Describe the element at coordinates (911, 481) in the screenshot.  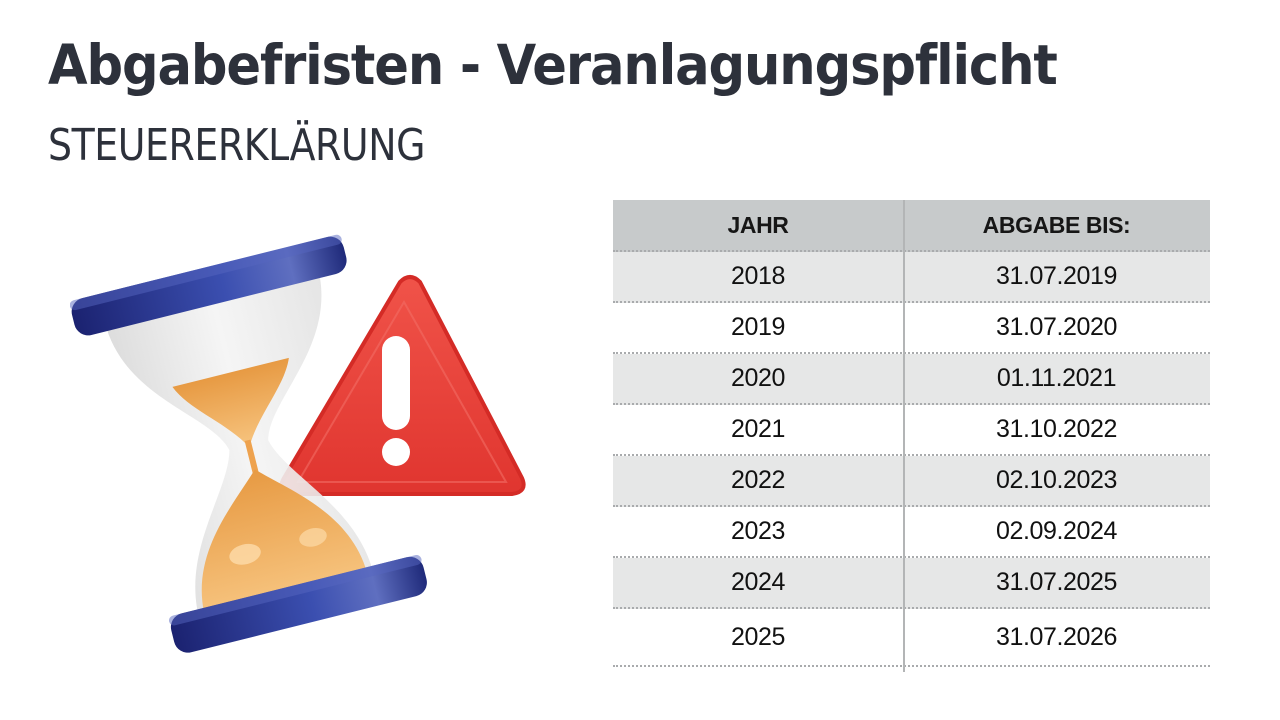
I see `table-row: 2022 02.10.2023` at that location.